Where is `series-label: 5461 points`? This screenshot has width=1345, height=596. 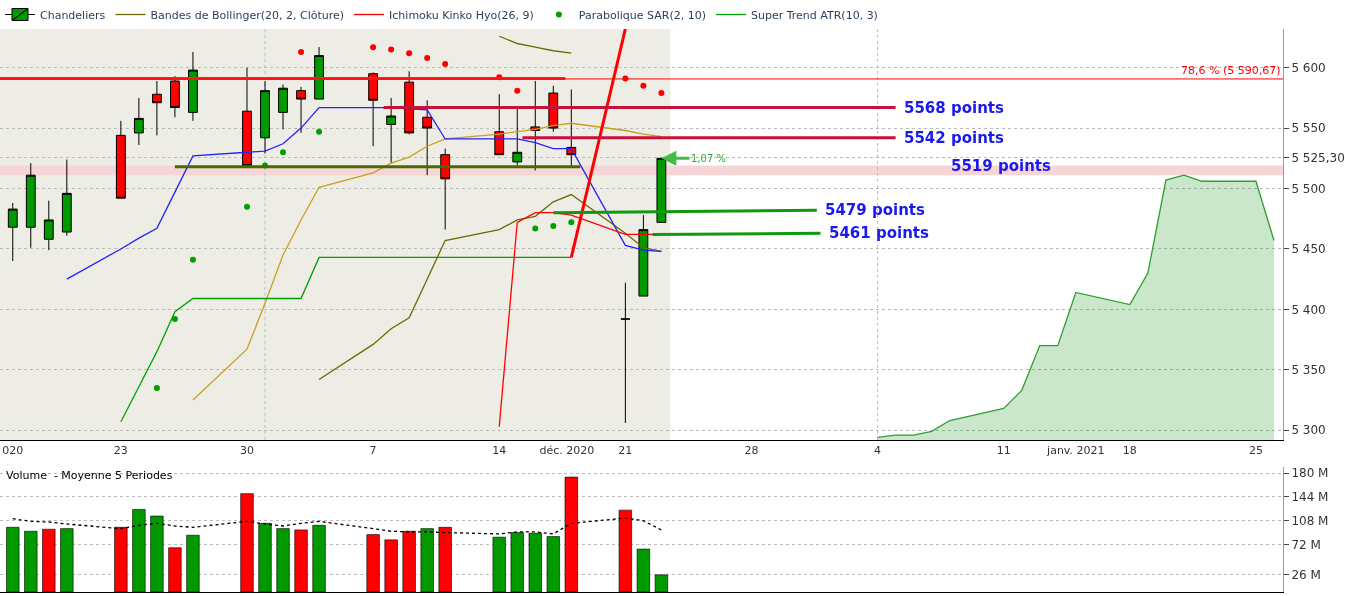
series-label: 5461 points is located at coordinates (879, 233).